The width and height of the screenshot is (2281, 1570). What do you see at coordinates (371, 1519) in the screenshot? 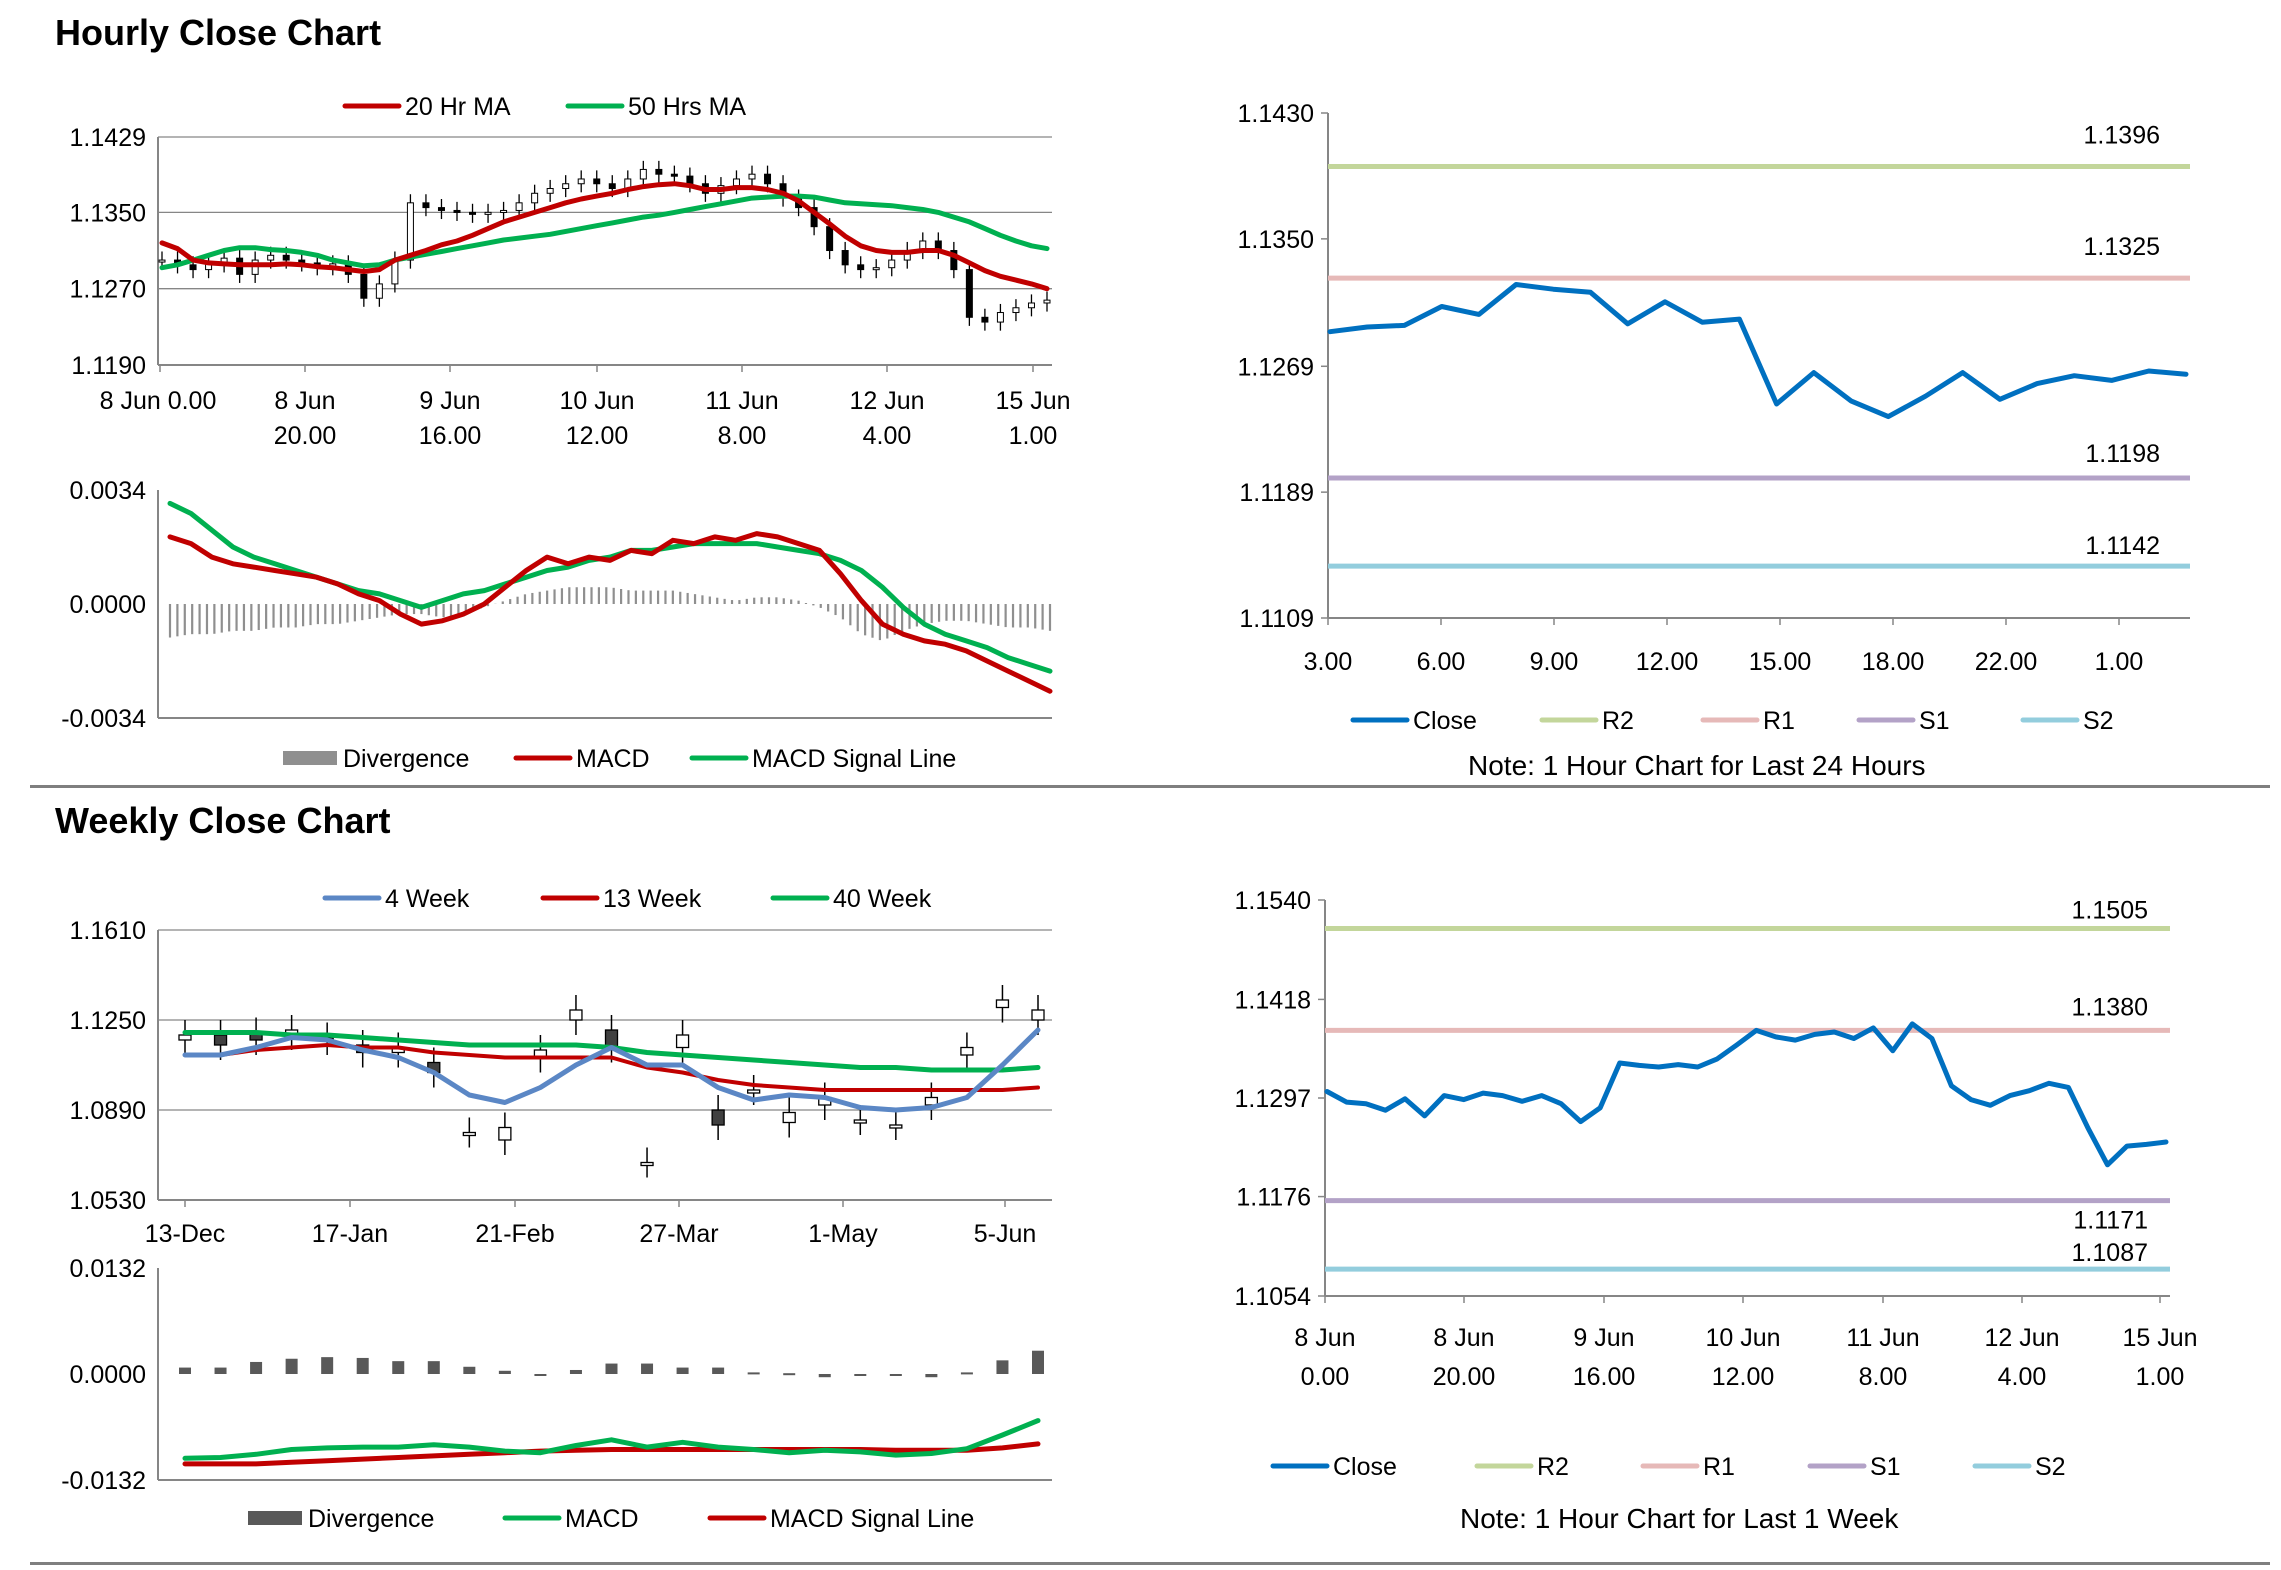
I see `weekly-macd-legend-label-0: Divergence` at bounding box center [371, 1519].